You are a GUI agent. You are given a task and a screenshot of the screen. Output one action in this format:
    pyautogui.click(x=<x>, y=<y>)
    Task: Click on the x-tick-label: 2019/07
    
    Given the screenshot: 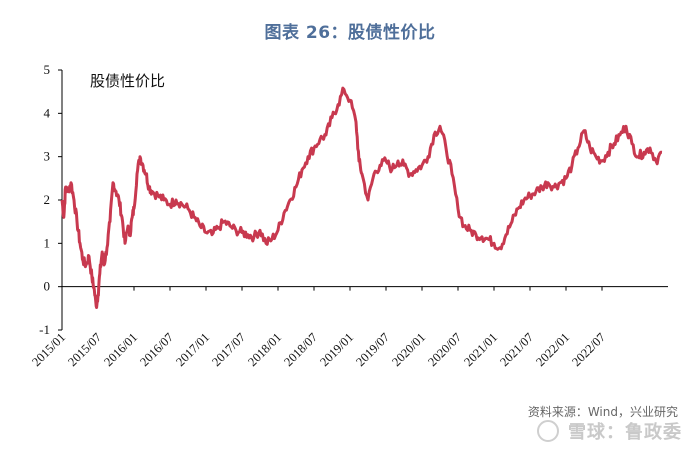 What is the action you would take?
    pyautogui.click(x=372, y=349)
    